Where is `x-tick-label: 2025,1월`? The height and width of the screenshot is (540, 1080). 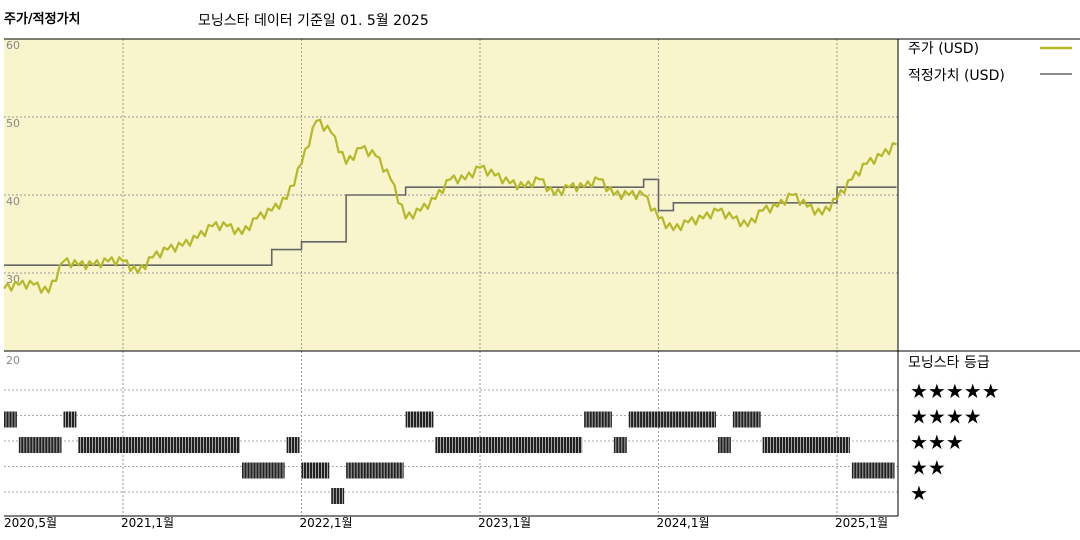
x-tick-label: 2025,1월 is located at coordinates (861, 523).